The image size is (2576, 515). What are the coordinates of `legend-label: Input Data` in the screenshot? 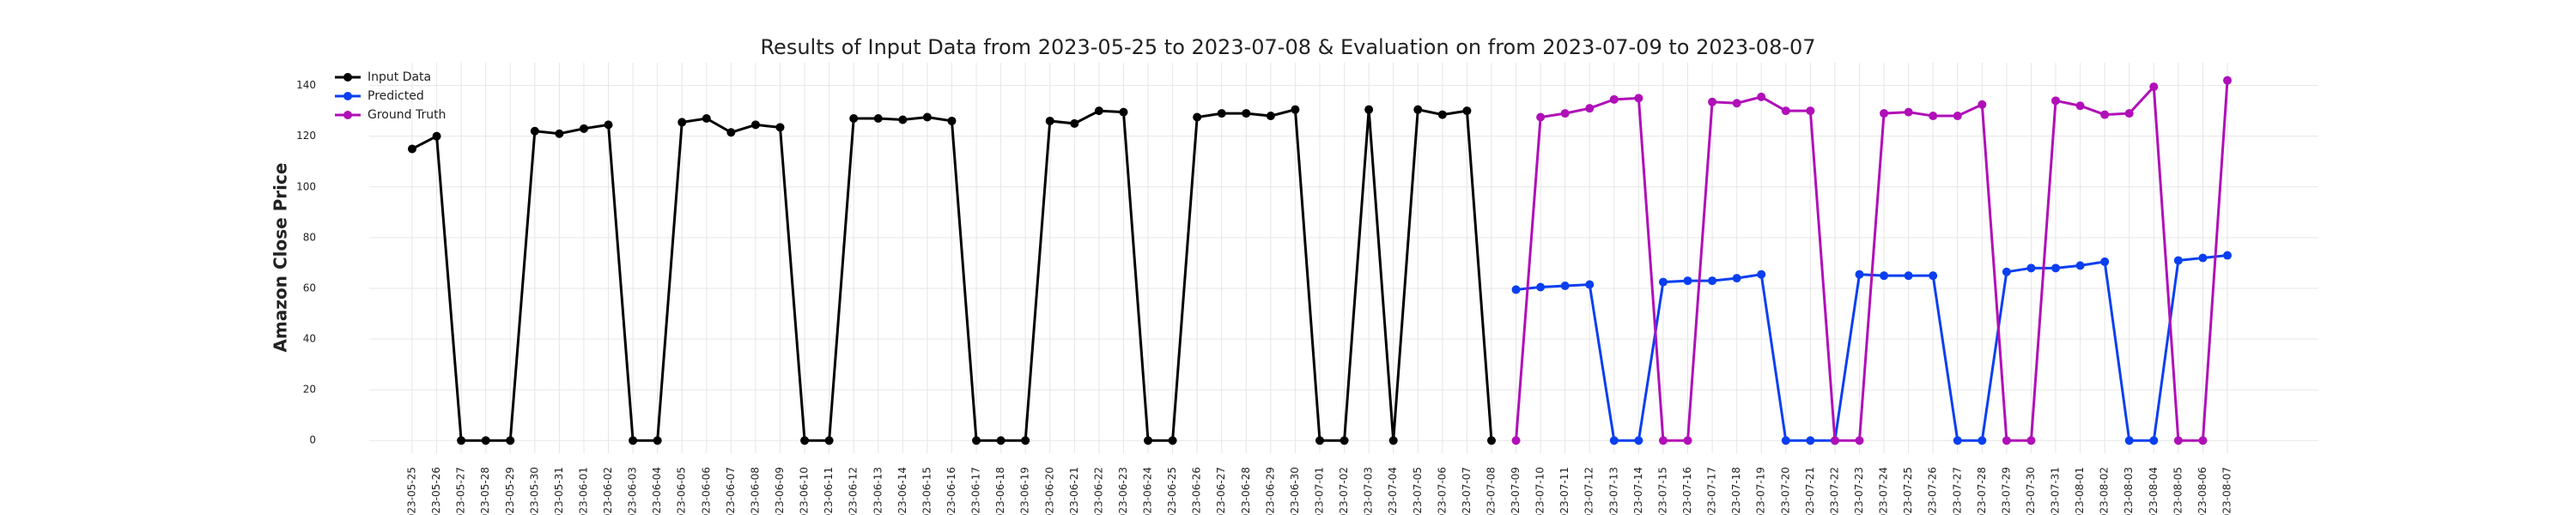 It's located at (399, 77).